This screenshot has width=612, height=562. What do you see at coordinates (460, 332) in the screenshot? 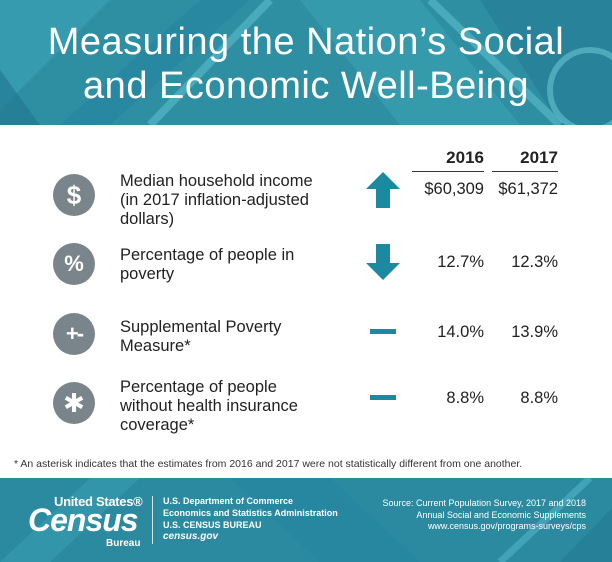
I see `value-2016: 14.0%` at bounding box center [460, 332].